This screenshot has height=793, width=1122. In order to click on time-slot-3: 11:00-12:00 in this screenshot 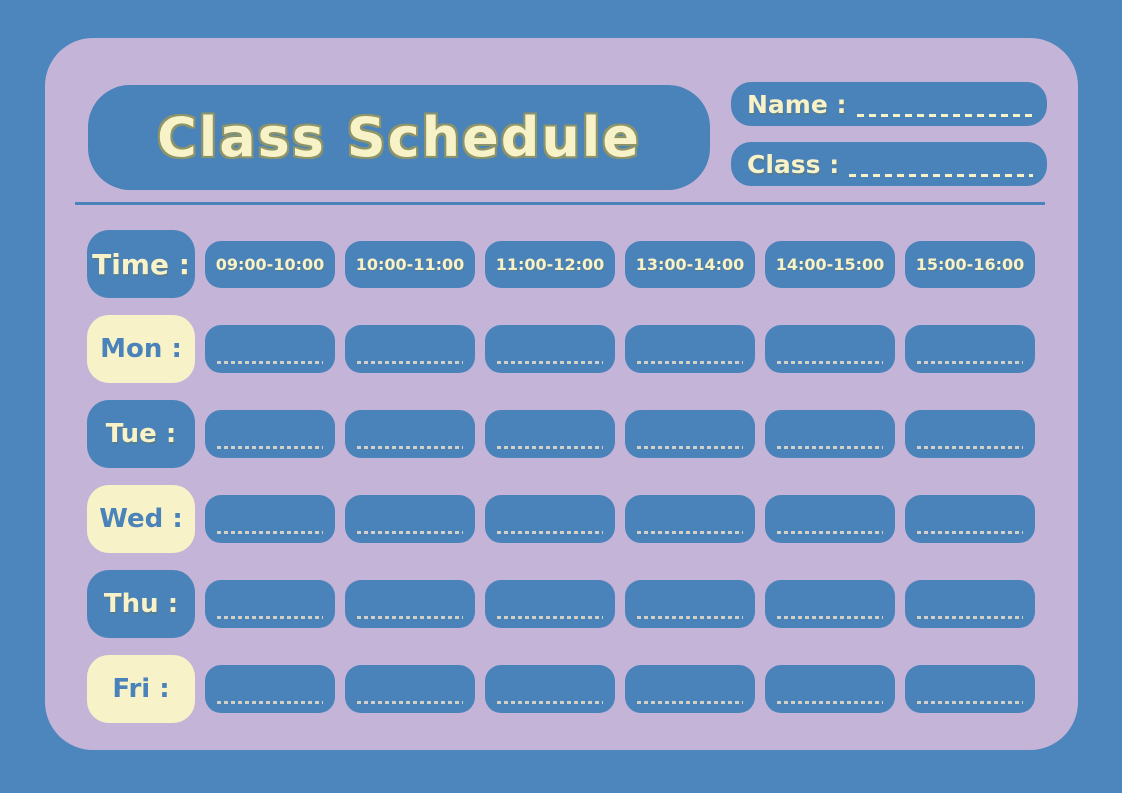, I will do `click(550, 264)`.